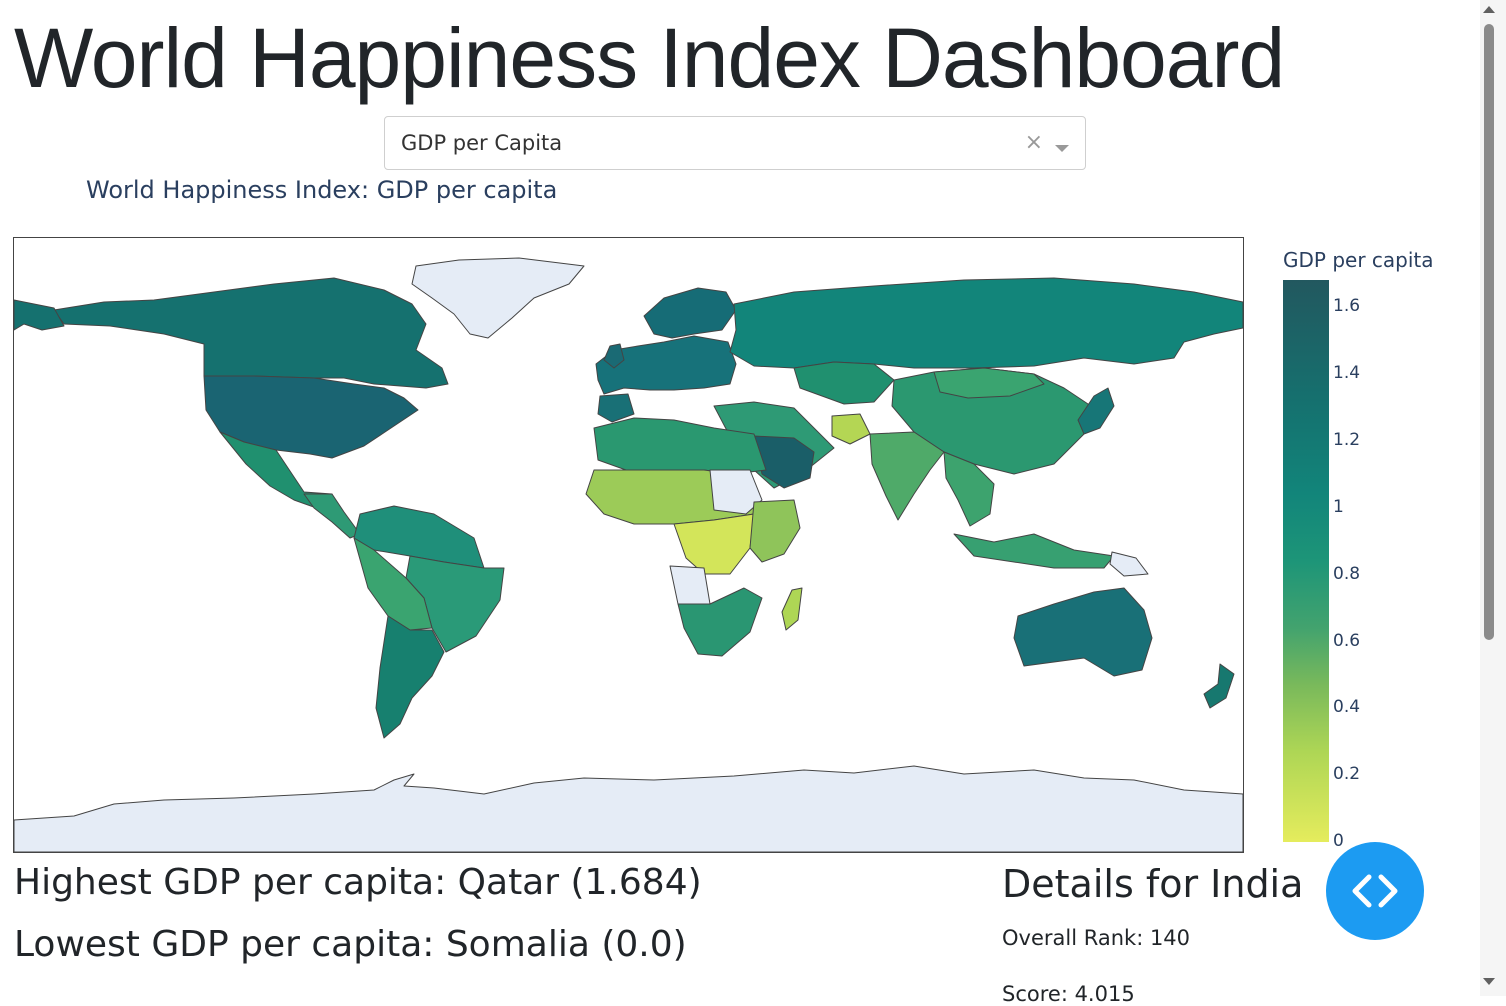 The width and height of the screenshot is (1506, 1006). Describe the element at coordinates (690, 585) in the screenshot. I see `map-region-angola` at that location.